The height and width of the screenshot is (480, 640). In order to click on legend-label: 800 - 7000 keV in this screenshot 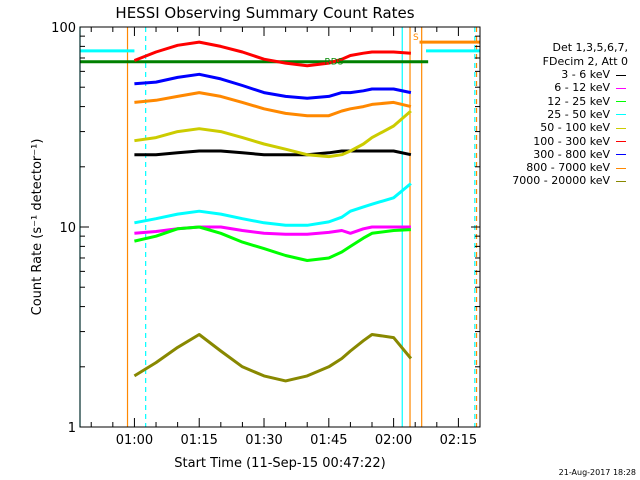, I will do `click(568, 168)`.